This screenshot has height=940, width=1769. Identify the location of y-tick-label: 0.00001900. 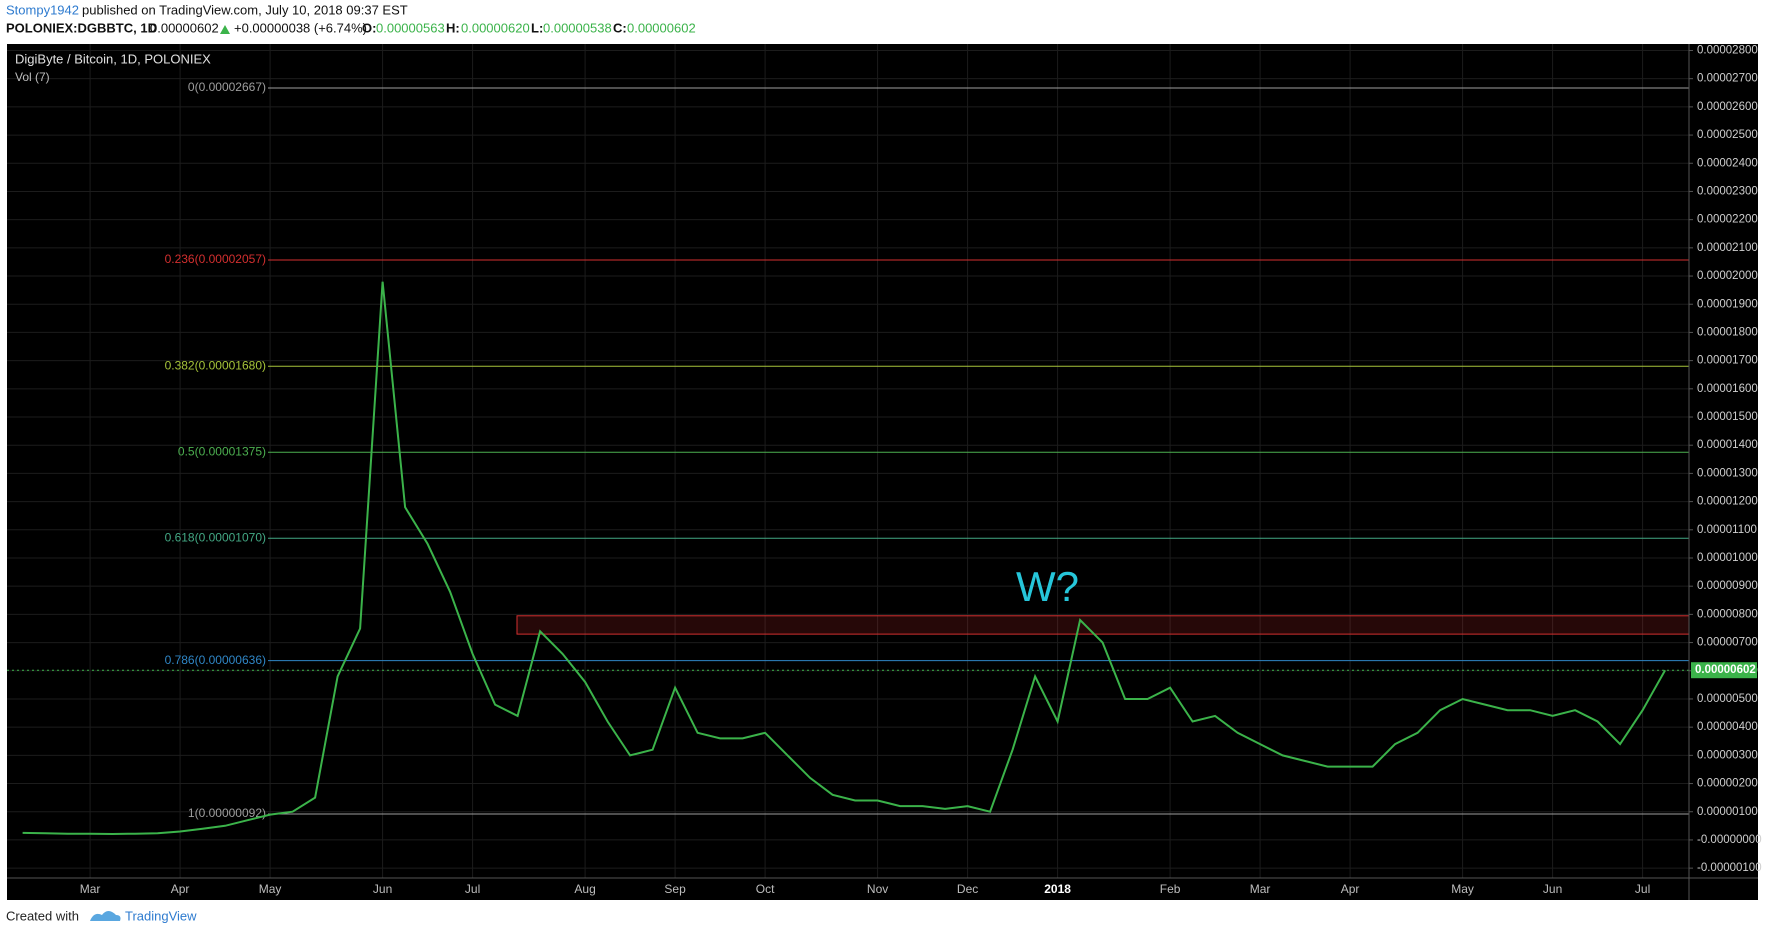
(1727, 304).